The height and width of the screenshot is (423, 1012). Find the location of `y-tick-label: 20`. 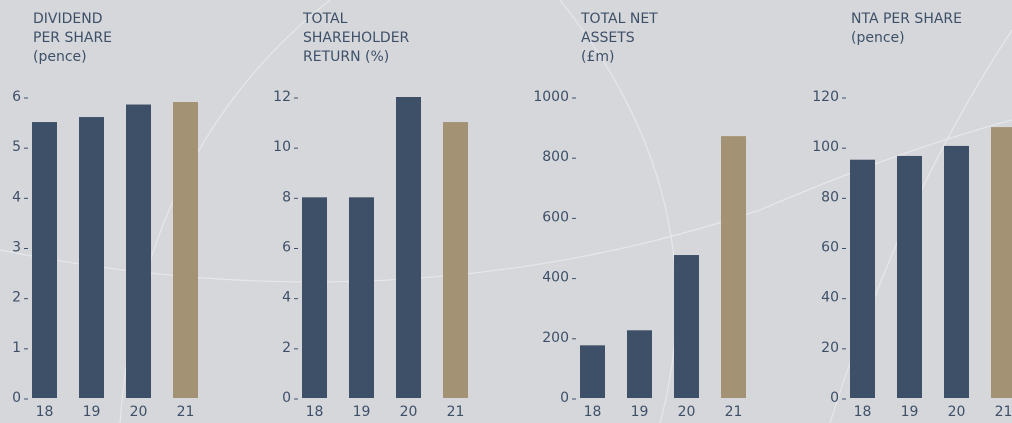

y-tick-label: 20 is located at coordinates (830, 348).